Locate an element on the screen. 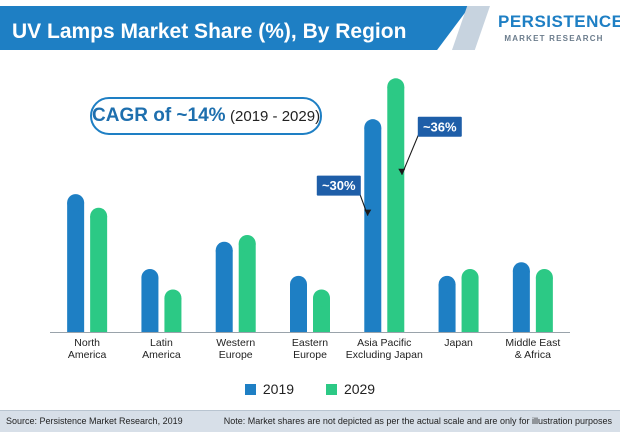 The width and height of the screenshot is (620, 432). annotation-label-0: ~30% is located at coordinates (339, 185).